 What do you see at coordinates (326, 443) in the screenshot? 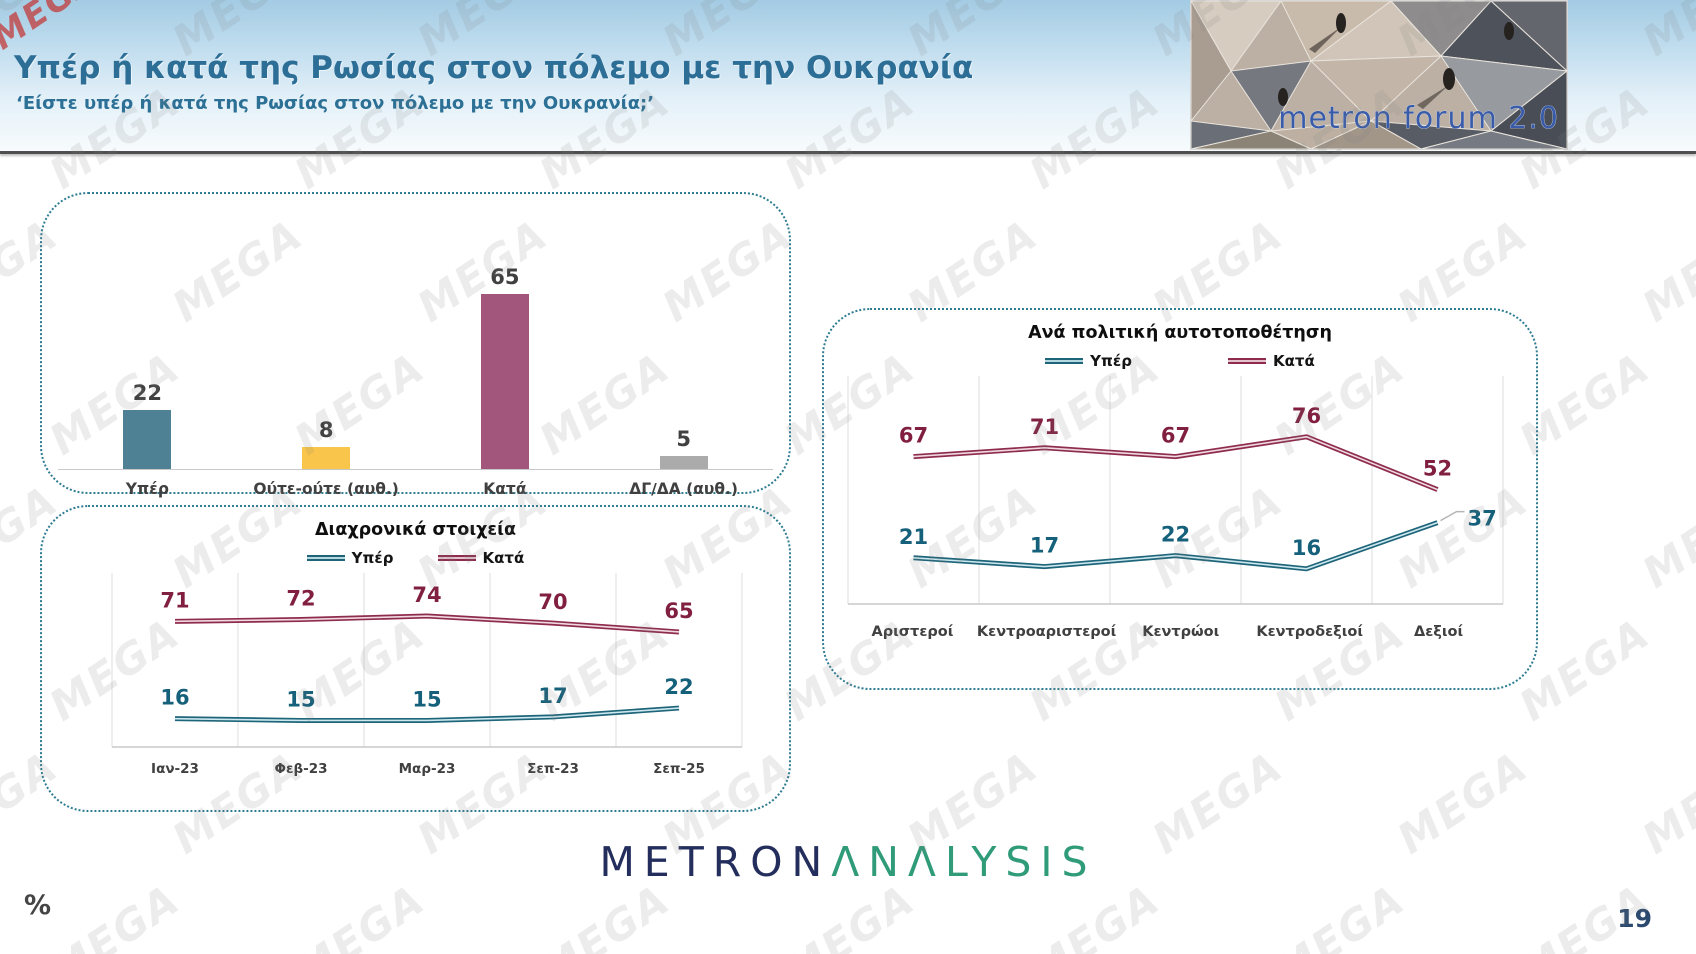
I see `bar-slot: 8` at bounding box center [326, 443].